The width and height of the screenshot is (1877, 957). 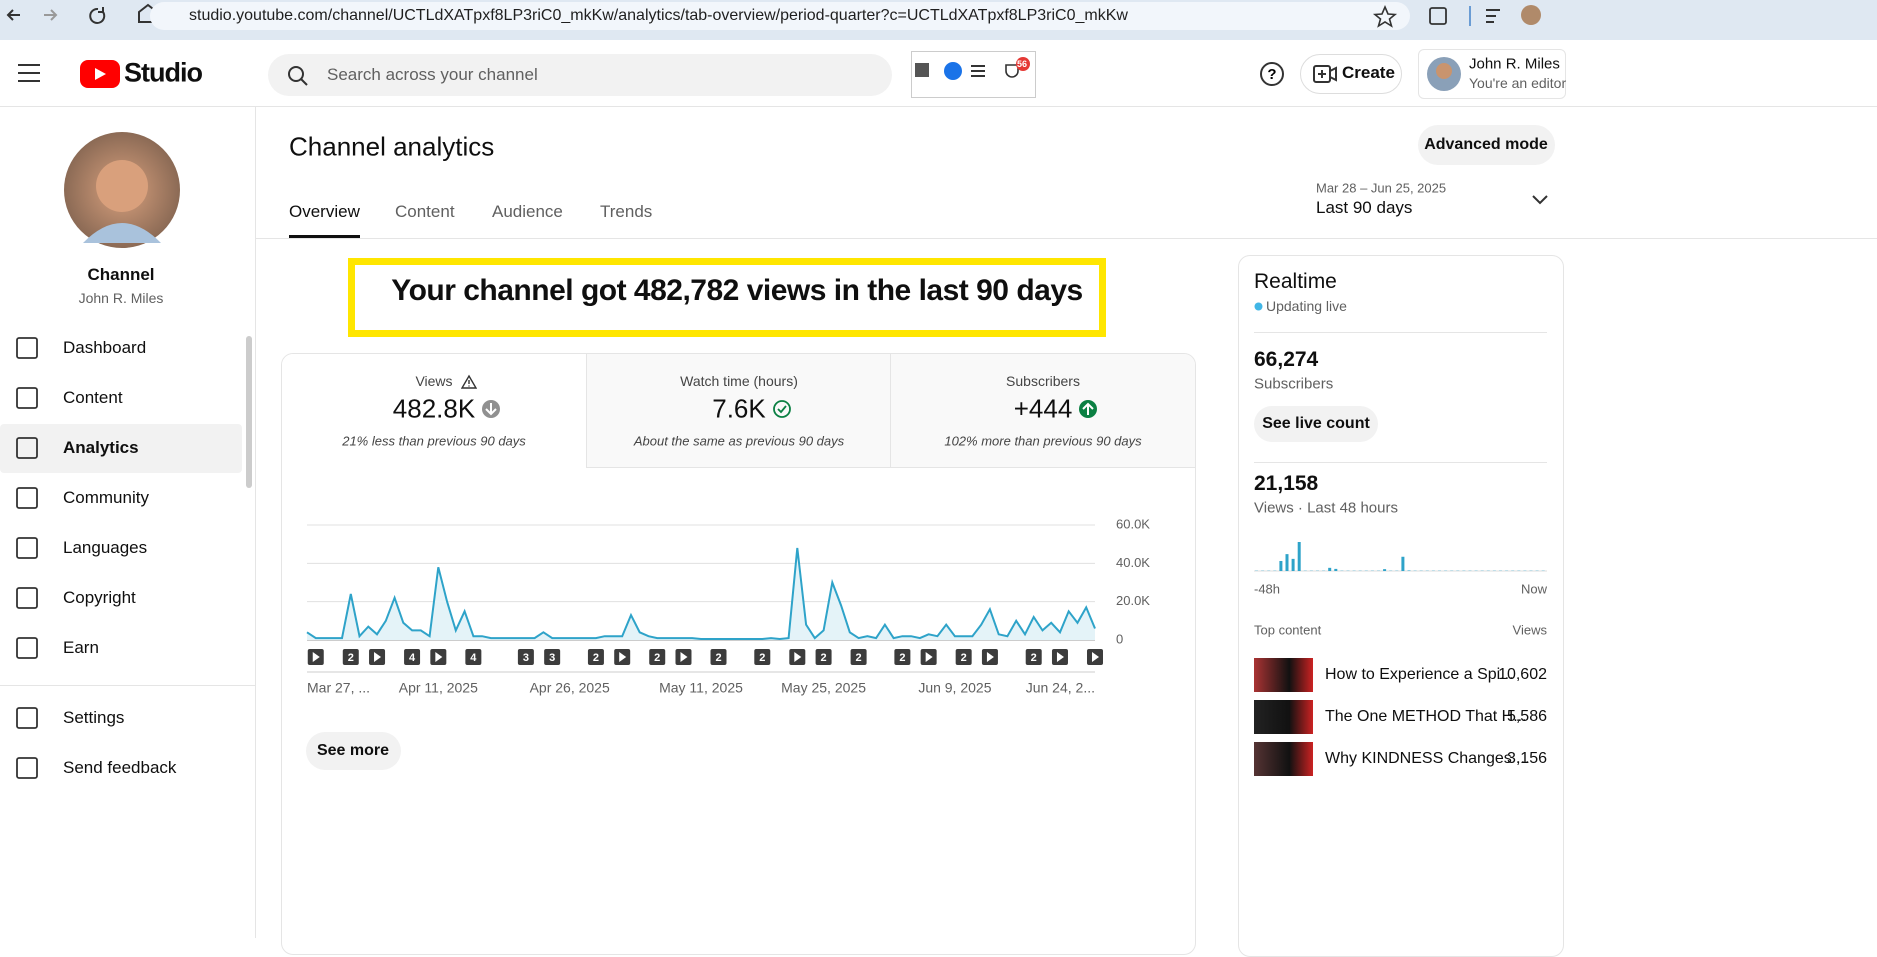 What do you see at coordinates (954, 688) in the screenshot?
I see `x-tick-label: Jun 9, 2025` at bounding box center [954, 688].